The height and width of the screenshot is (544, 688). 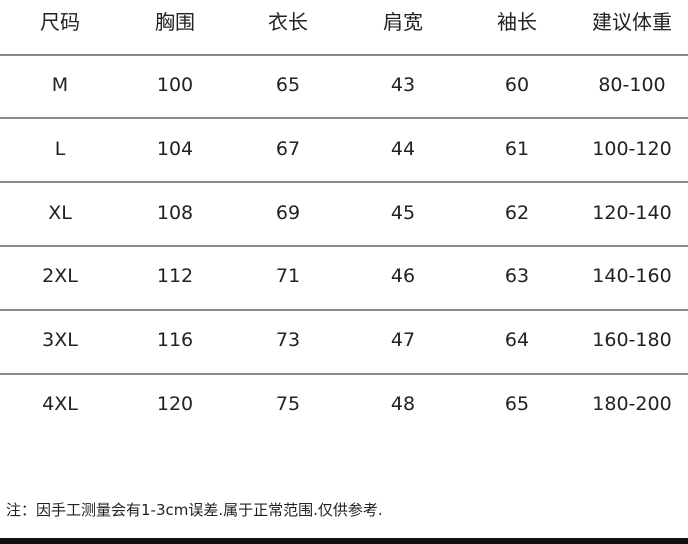 What do you see at coordinates (517, 213) in the screenshot?
I see `table-cell: 62` at bounding box center [517, 213].